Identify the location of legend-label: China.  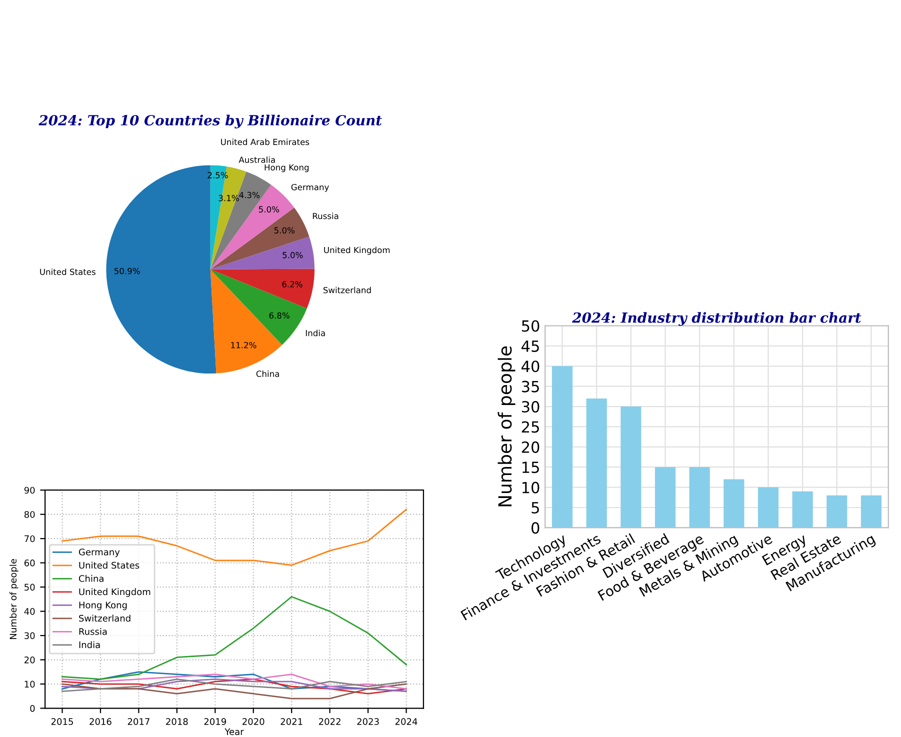
(91, 578).